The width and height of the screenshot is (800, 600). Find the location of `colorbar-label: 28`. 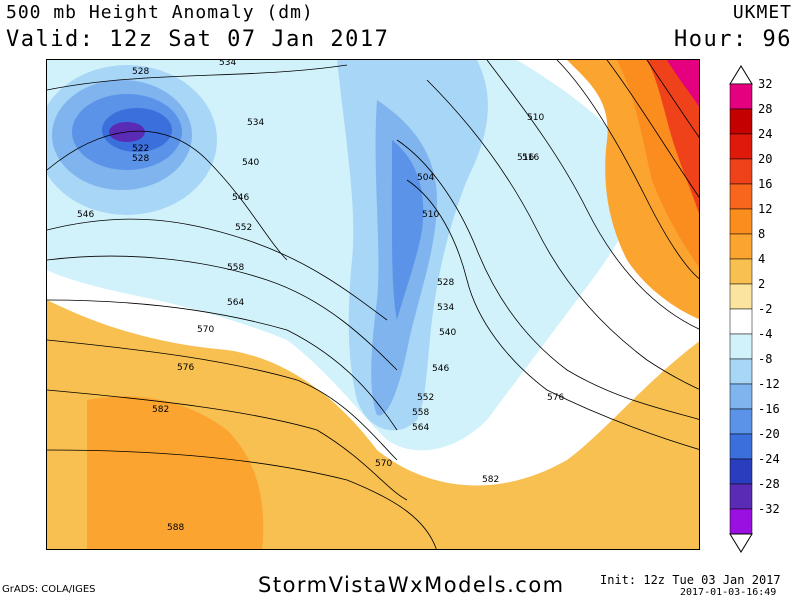

colorbar-label: 28 is located at coordinates (765, 109).